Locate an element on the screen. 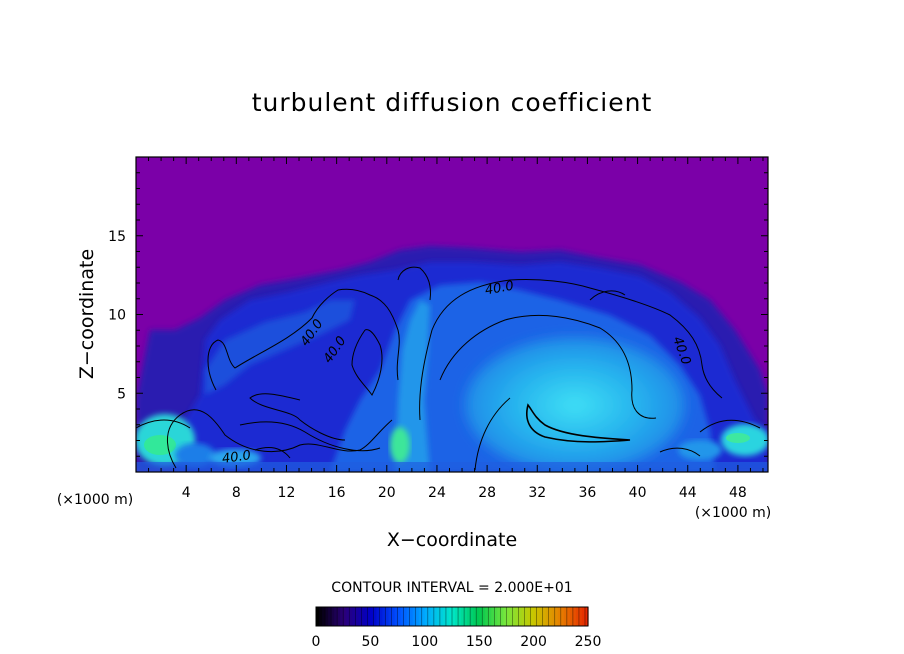  contour-interval-label: CONTOUR INTERVAL = 2.000E+01 is located at coordinates (451, 588).